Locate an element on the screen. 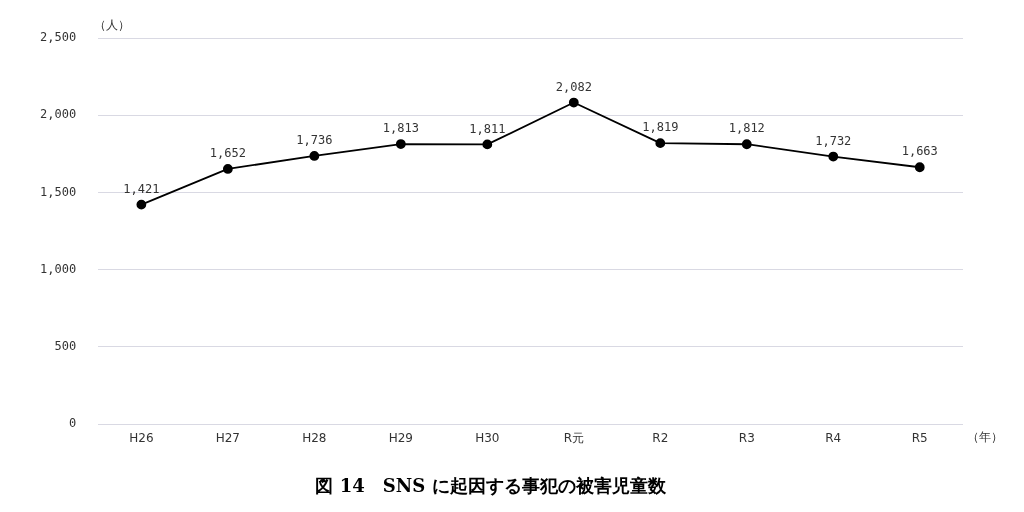 This screenshot has height=512, width=1024. data-label: 1,421 is located at coordinates (141, 188).